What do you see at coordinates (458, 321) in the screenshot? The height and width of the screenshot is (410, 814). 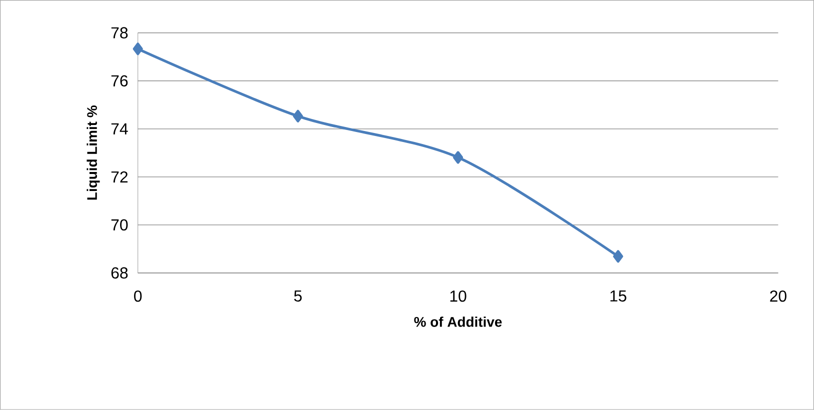 I see `x-axis-title: % of Additive` at bounding box center [458, 321].